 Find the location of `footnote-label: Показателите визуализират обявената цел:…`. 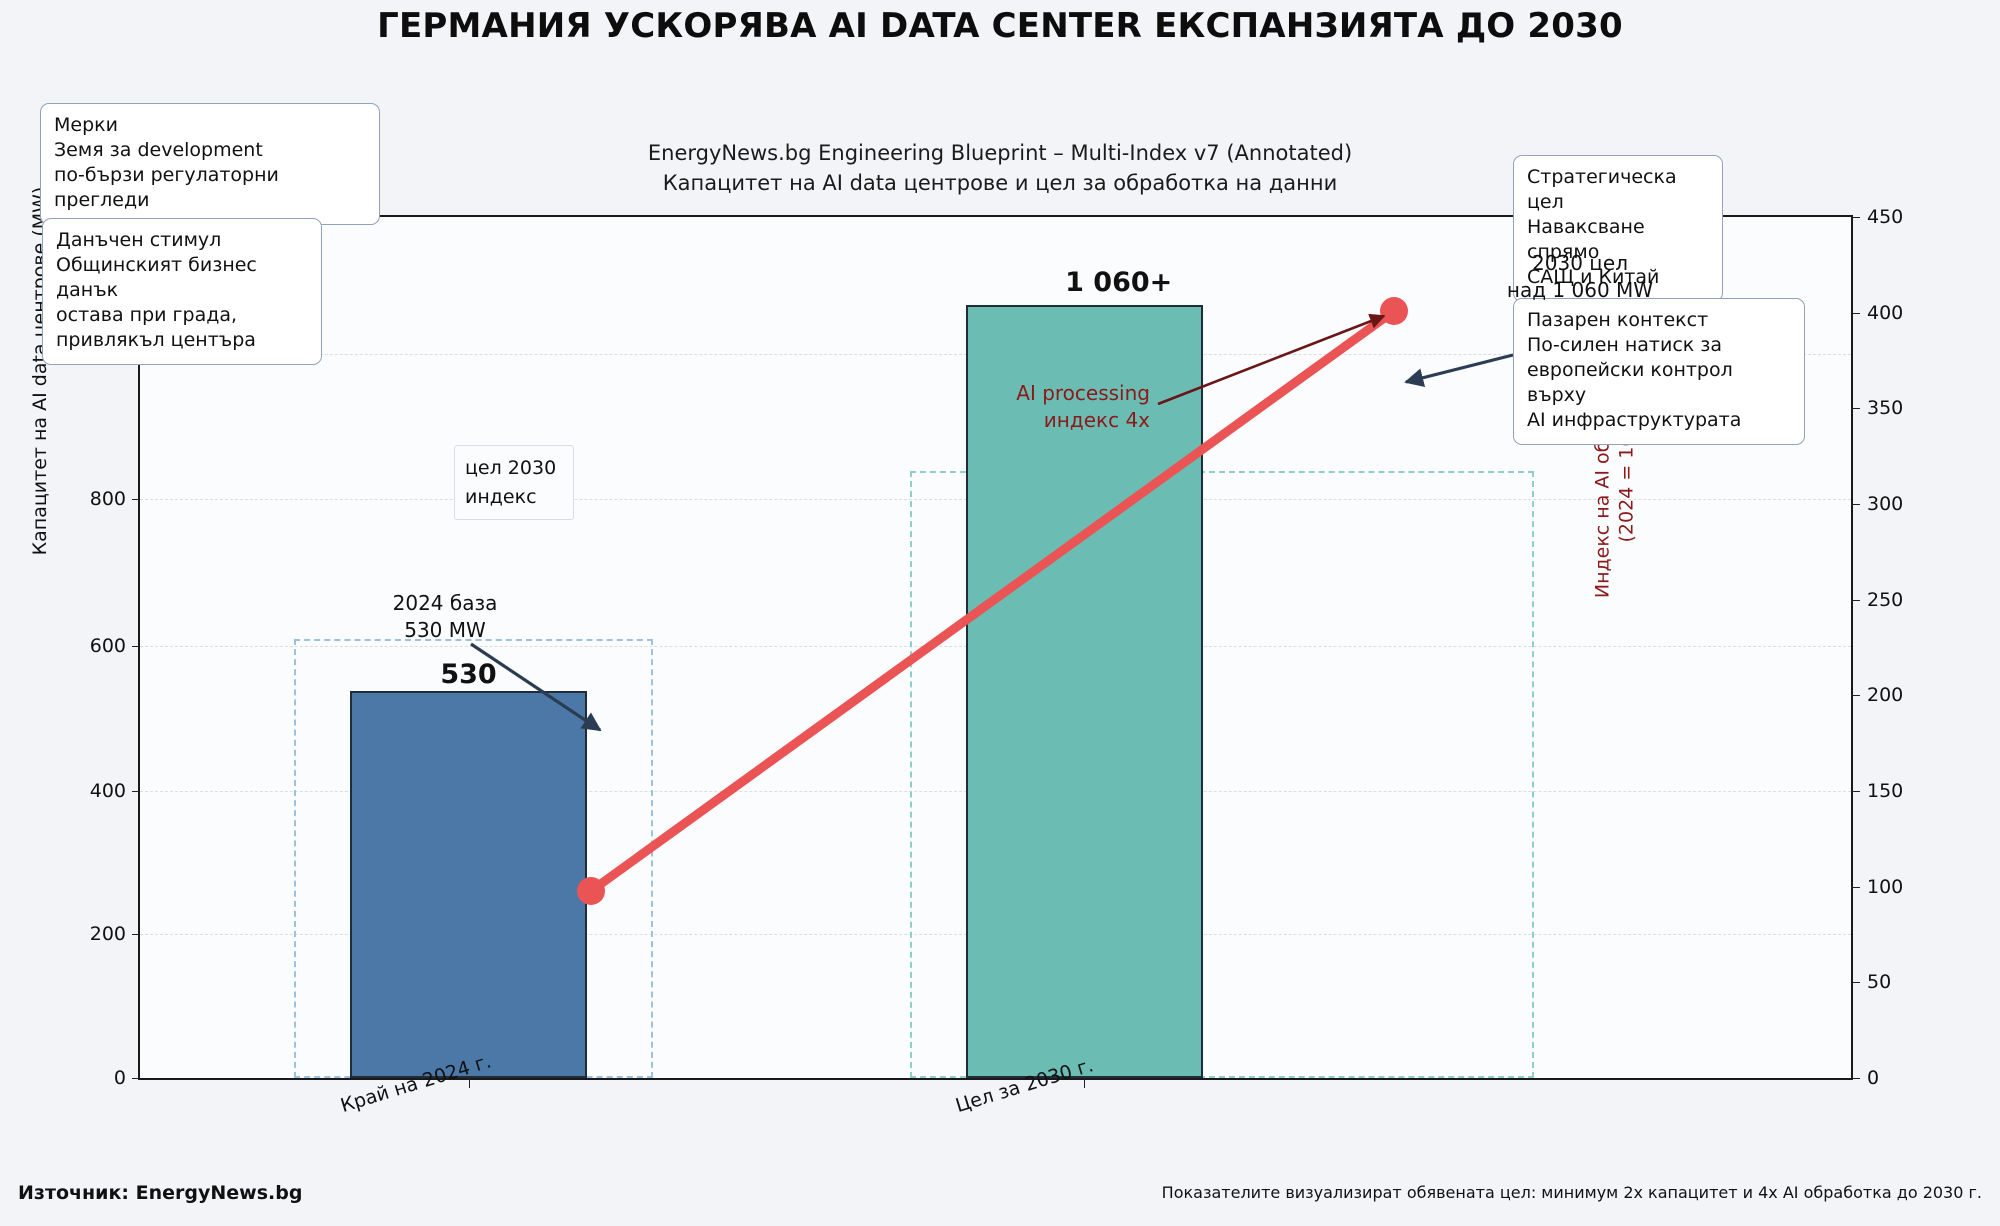

footnote-label: Показателите визуализират обявената цел:… is located at coordinates (1571, 1192).